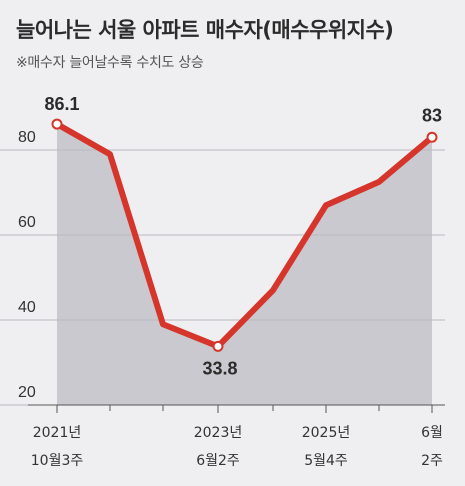  What do you see at coordinates (61, 104) in the screenshot?
I see `data-label: 86.1` at bounding box center [61, 104].